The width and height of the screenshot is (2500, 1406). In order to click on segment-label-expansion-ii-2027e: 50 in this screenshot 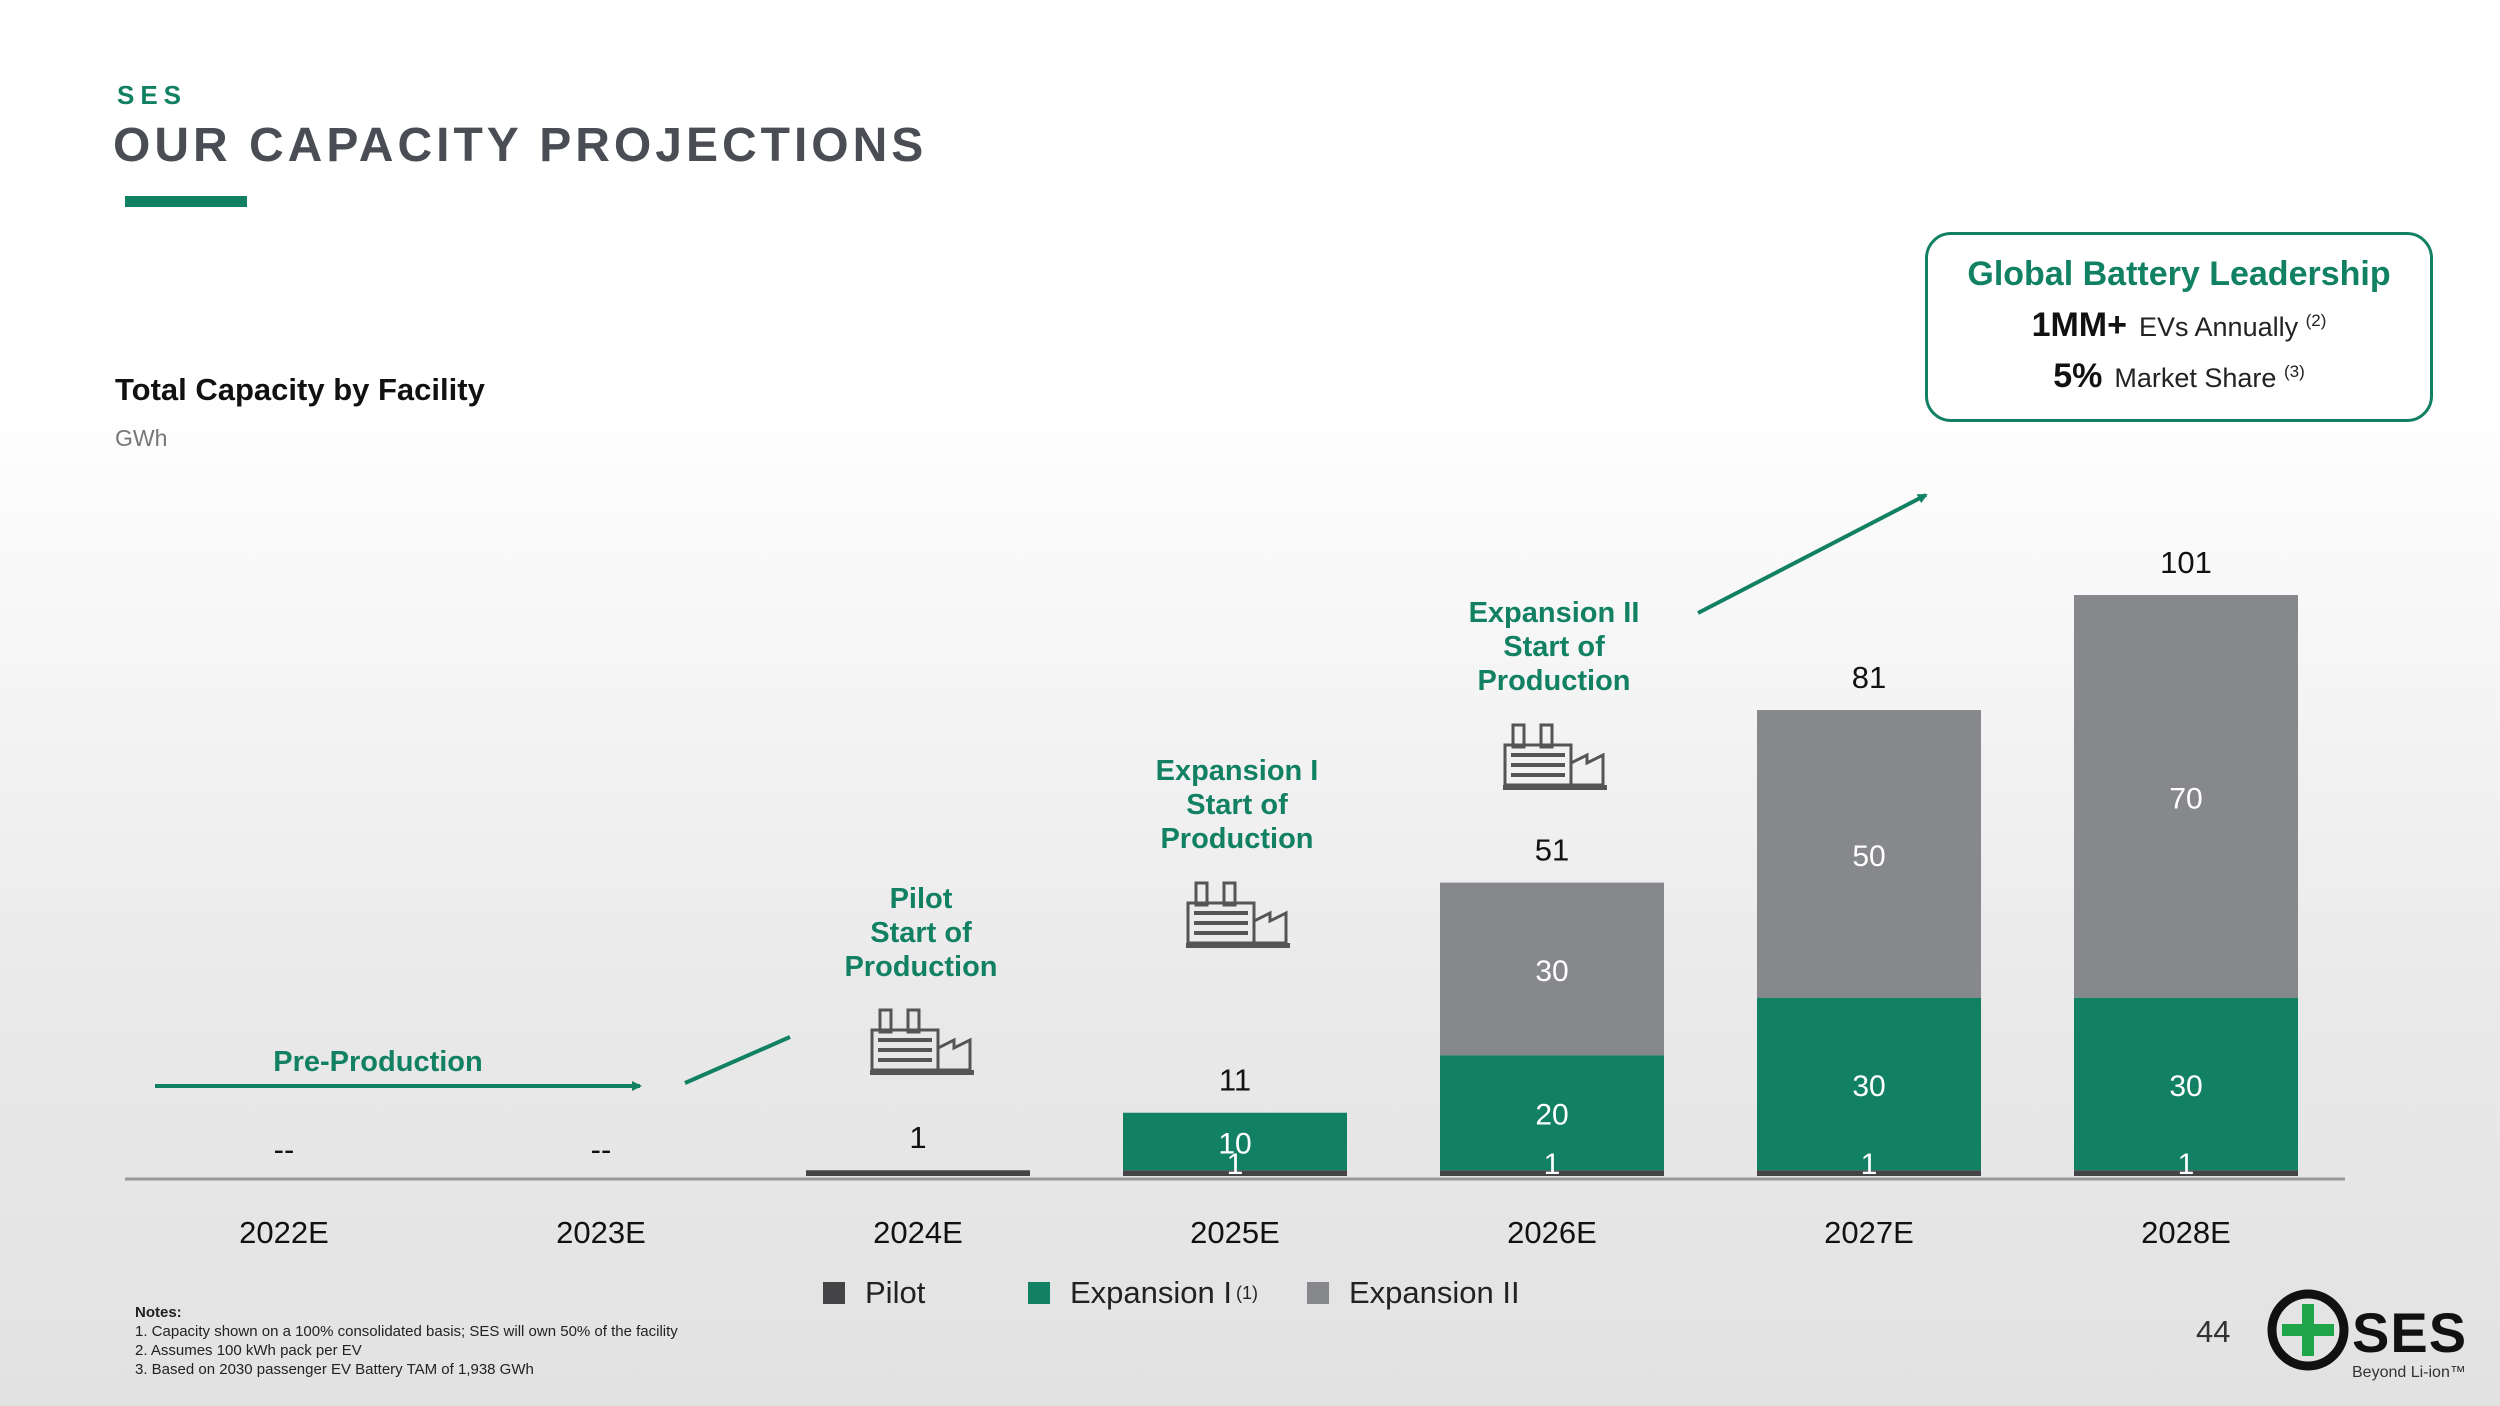, I will do `click(1868, 856)`.